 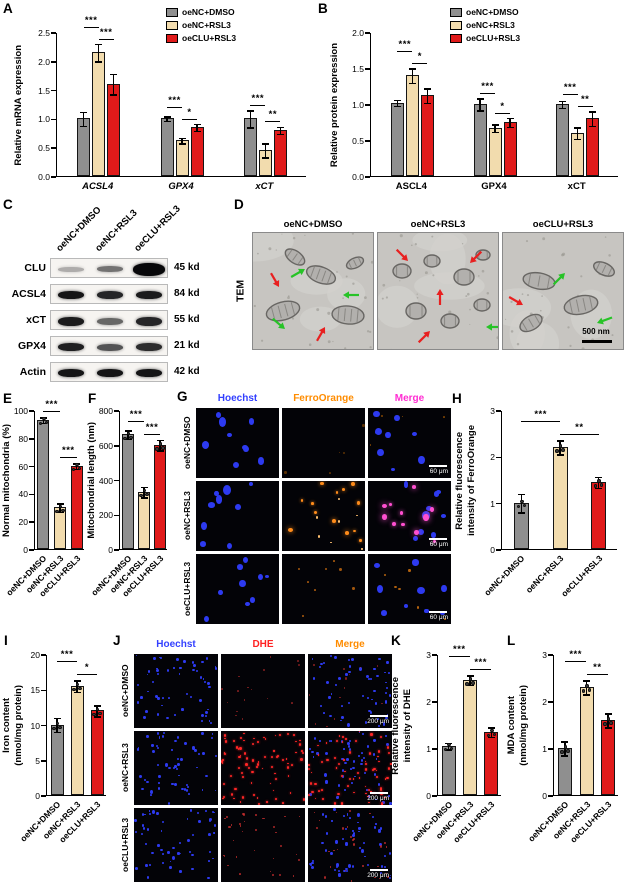 What do you see at coordinates (604, 320) in the screenshot?
I see `green-arrow-icon` at bounding box center [604, 320].